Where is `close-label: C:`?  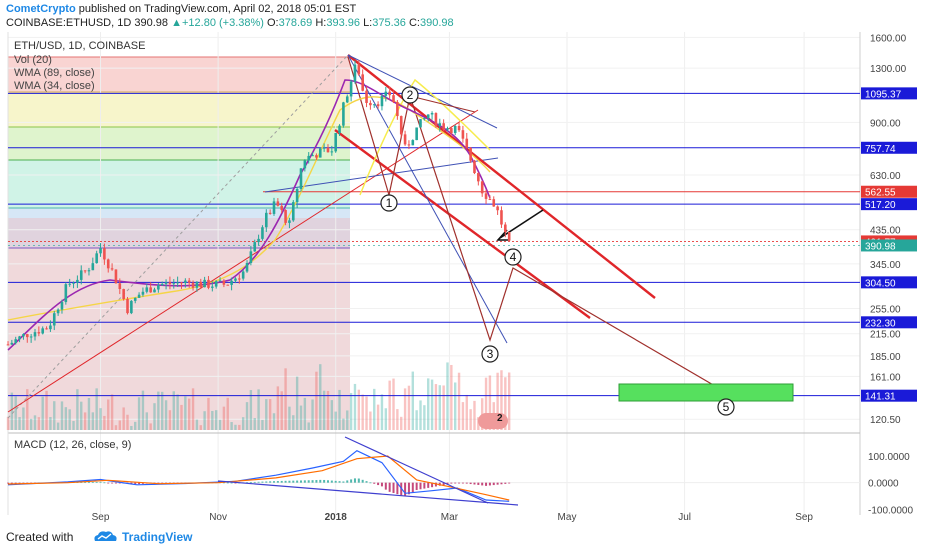
close-label: C: is located at coordinates (414, 23).